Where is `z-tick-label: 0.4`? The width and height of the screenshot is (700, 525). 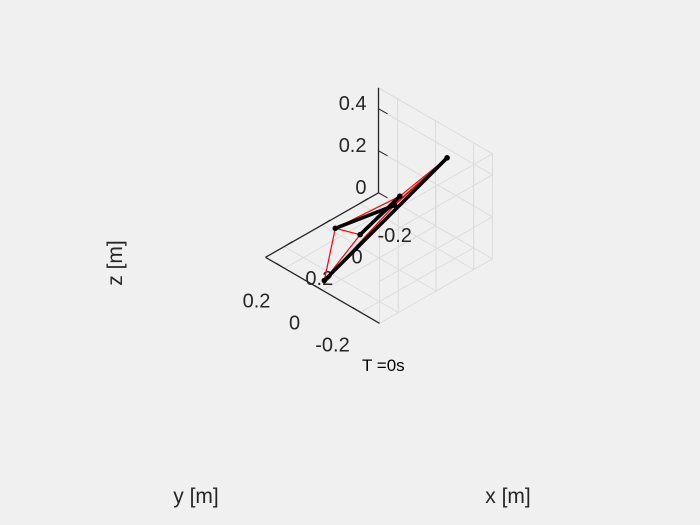
z-tick-label: 0.4 is located at coordinates (353, 104).